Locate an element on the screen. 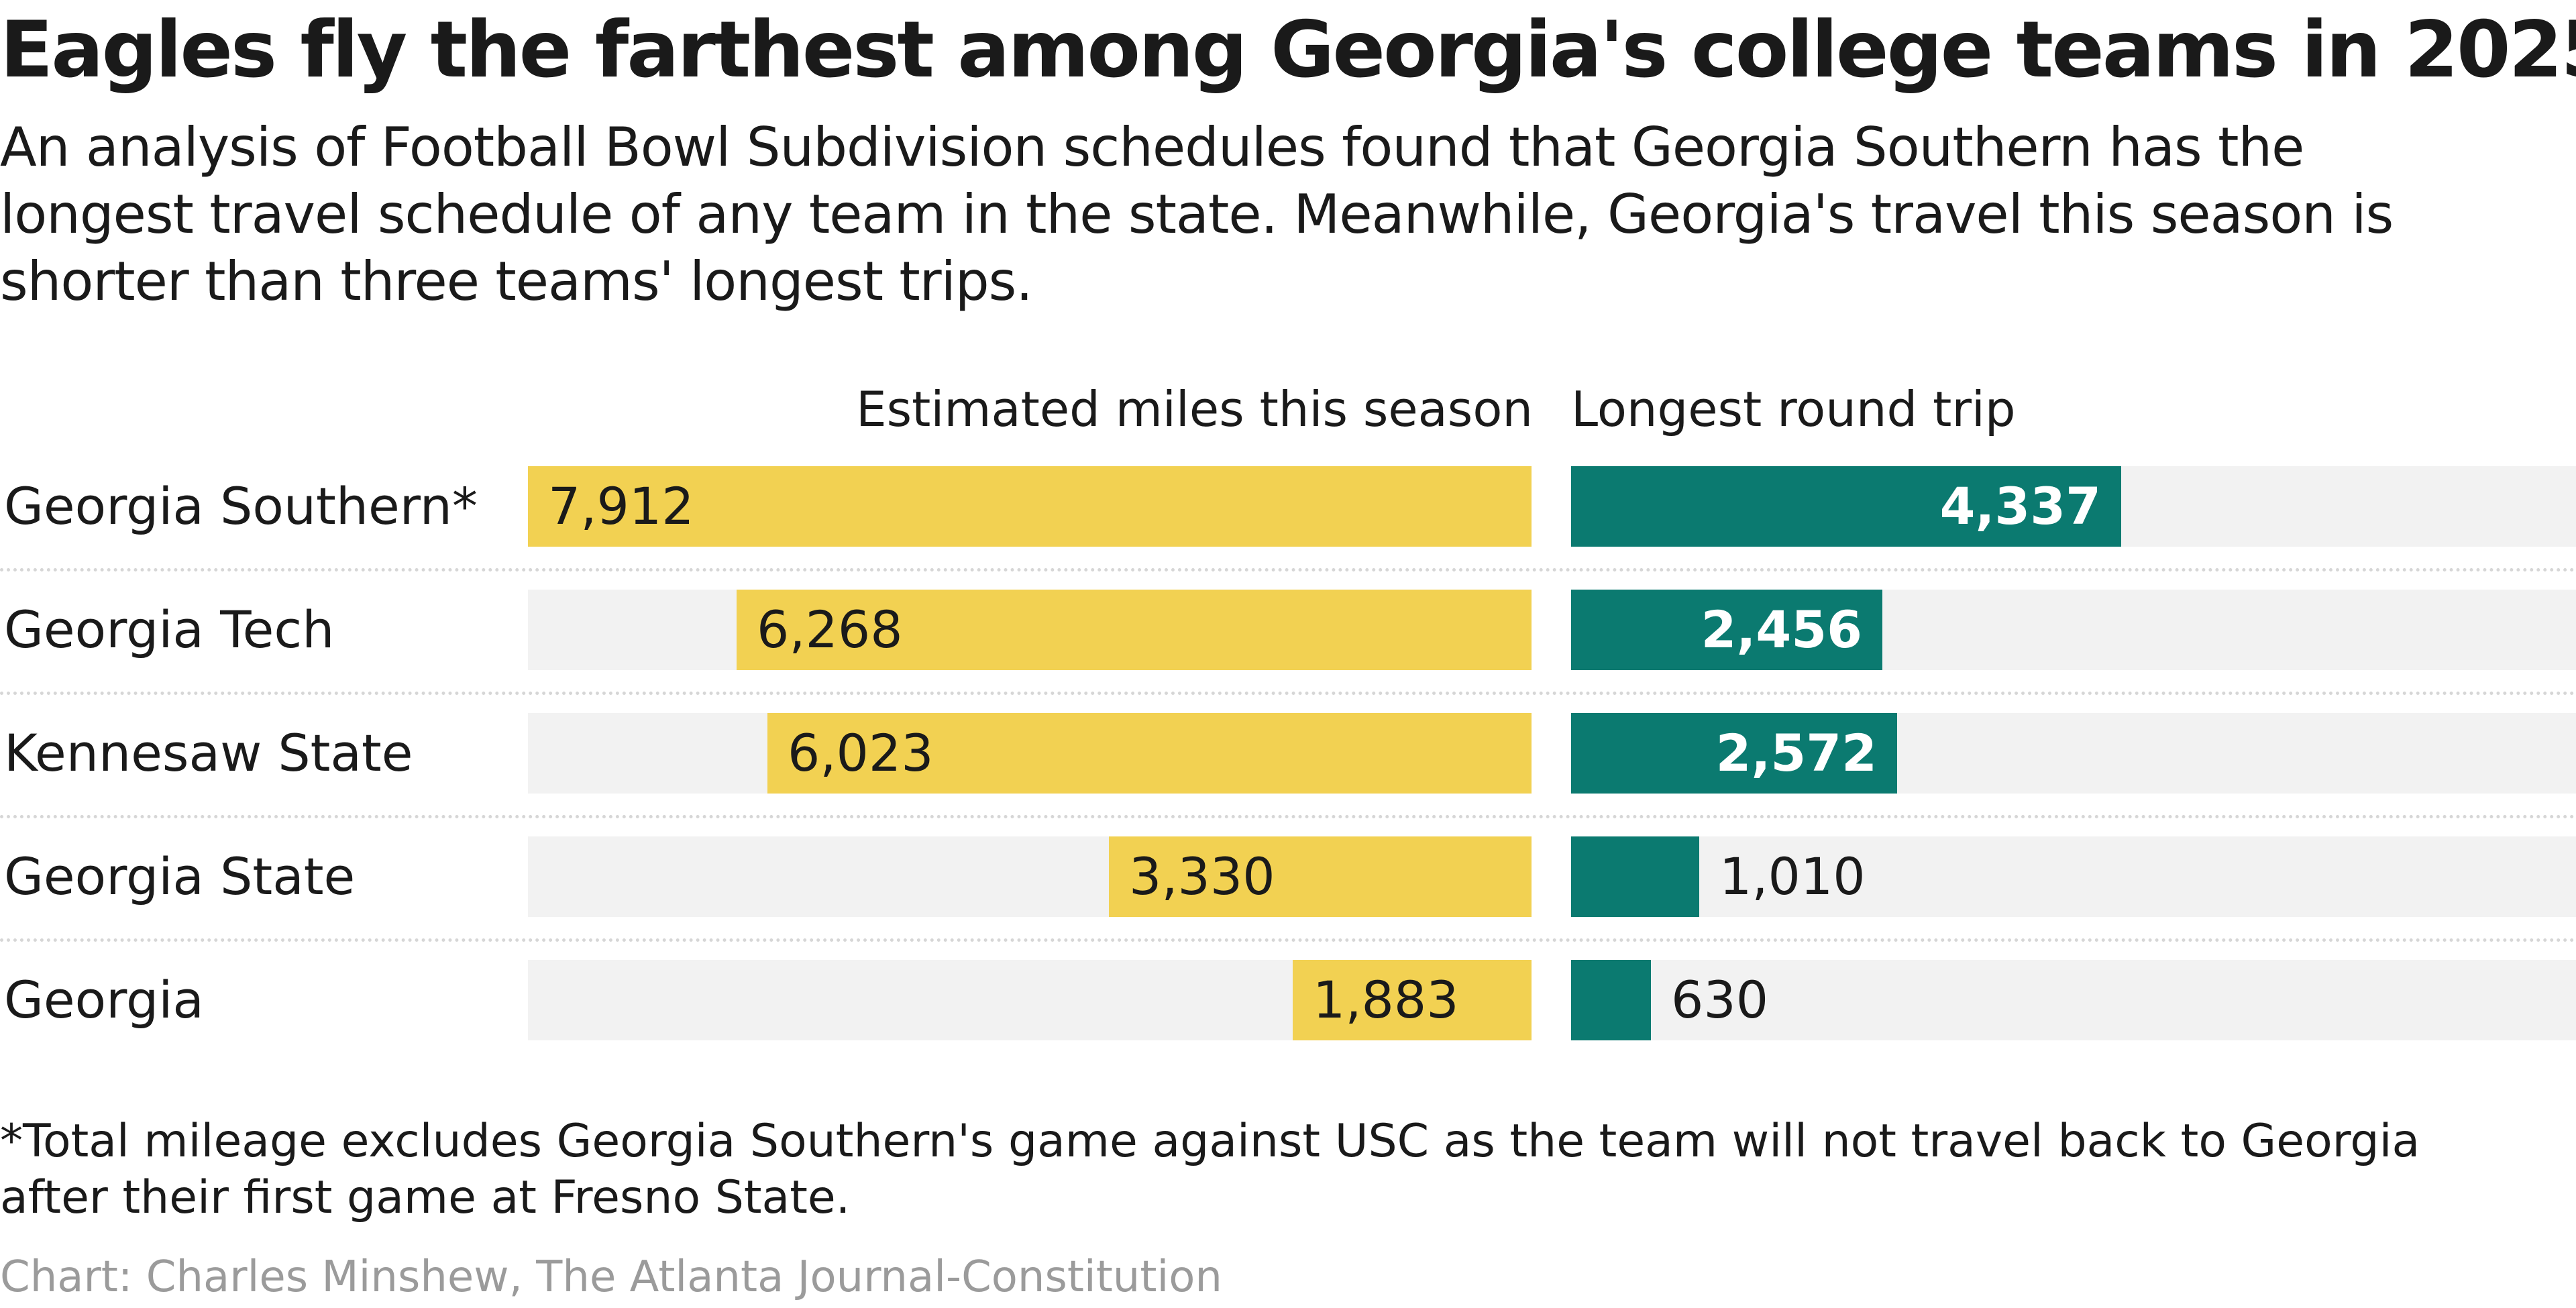 The height and width of the screenshot is (1308, 2576). miles-value-label: 1,883 is located at coordinates (1386, 1000).